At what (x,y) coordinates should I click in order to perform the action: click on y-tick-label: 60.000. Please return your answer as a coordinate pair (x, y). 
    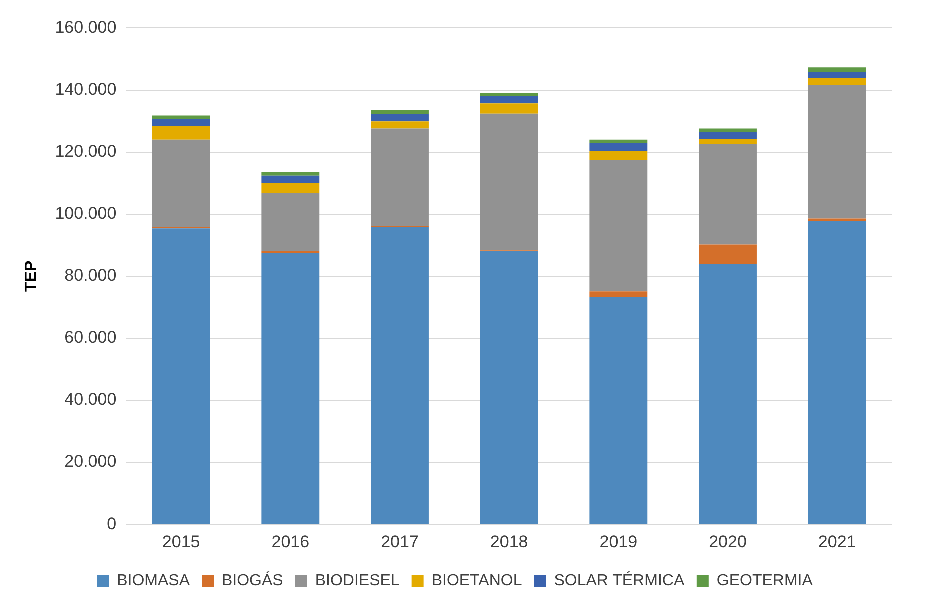
    Looking at the image, I should click on (90, 338).